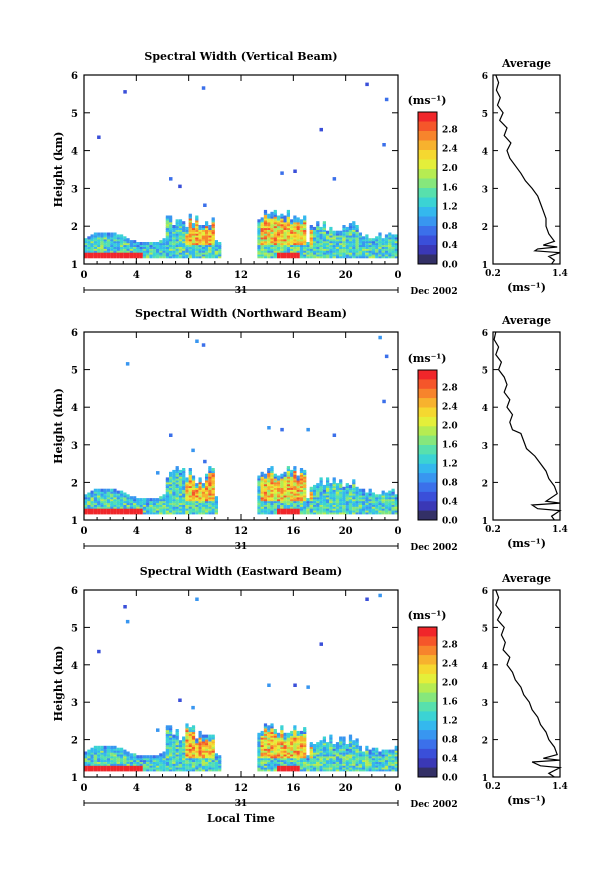 This screenshot has height=875, width=615. What do you see at coordinates (433, 182) in the screenshot?
I see `colorbar: (ms⁻¹)2.82.42.01.61.20.80.40.0` at bounding box center [433, 182].